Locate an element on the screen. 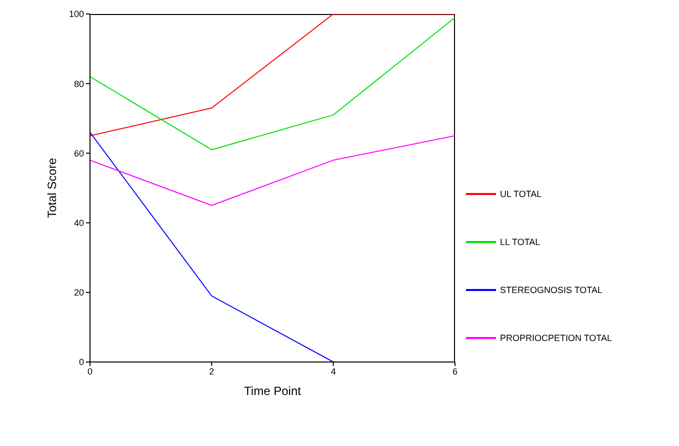 Image resolution: width=679 pixels, height=446 pixels. y-tick-label: 20 is located at coordinates (79, 293).